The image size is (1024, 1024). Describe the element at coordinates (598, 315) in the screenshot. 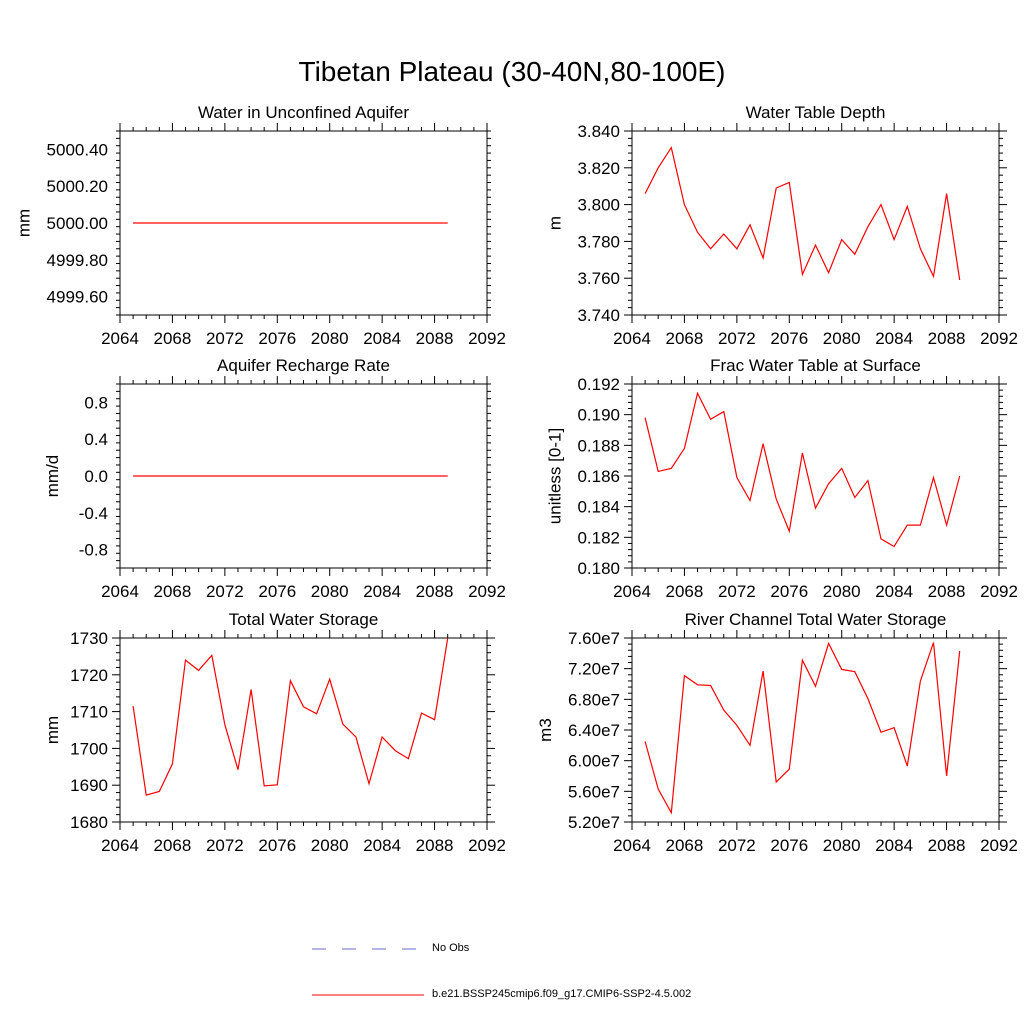

I see `y-tick-label: 3.740` at that location.